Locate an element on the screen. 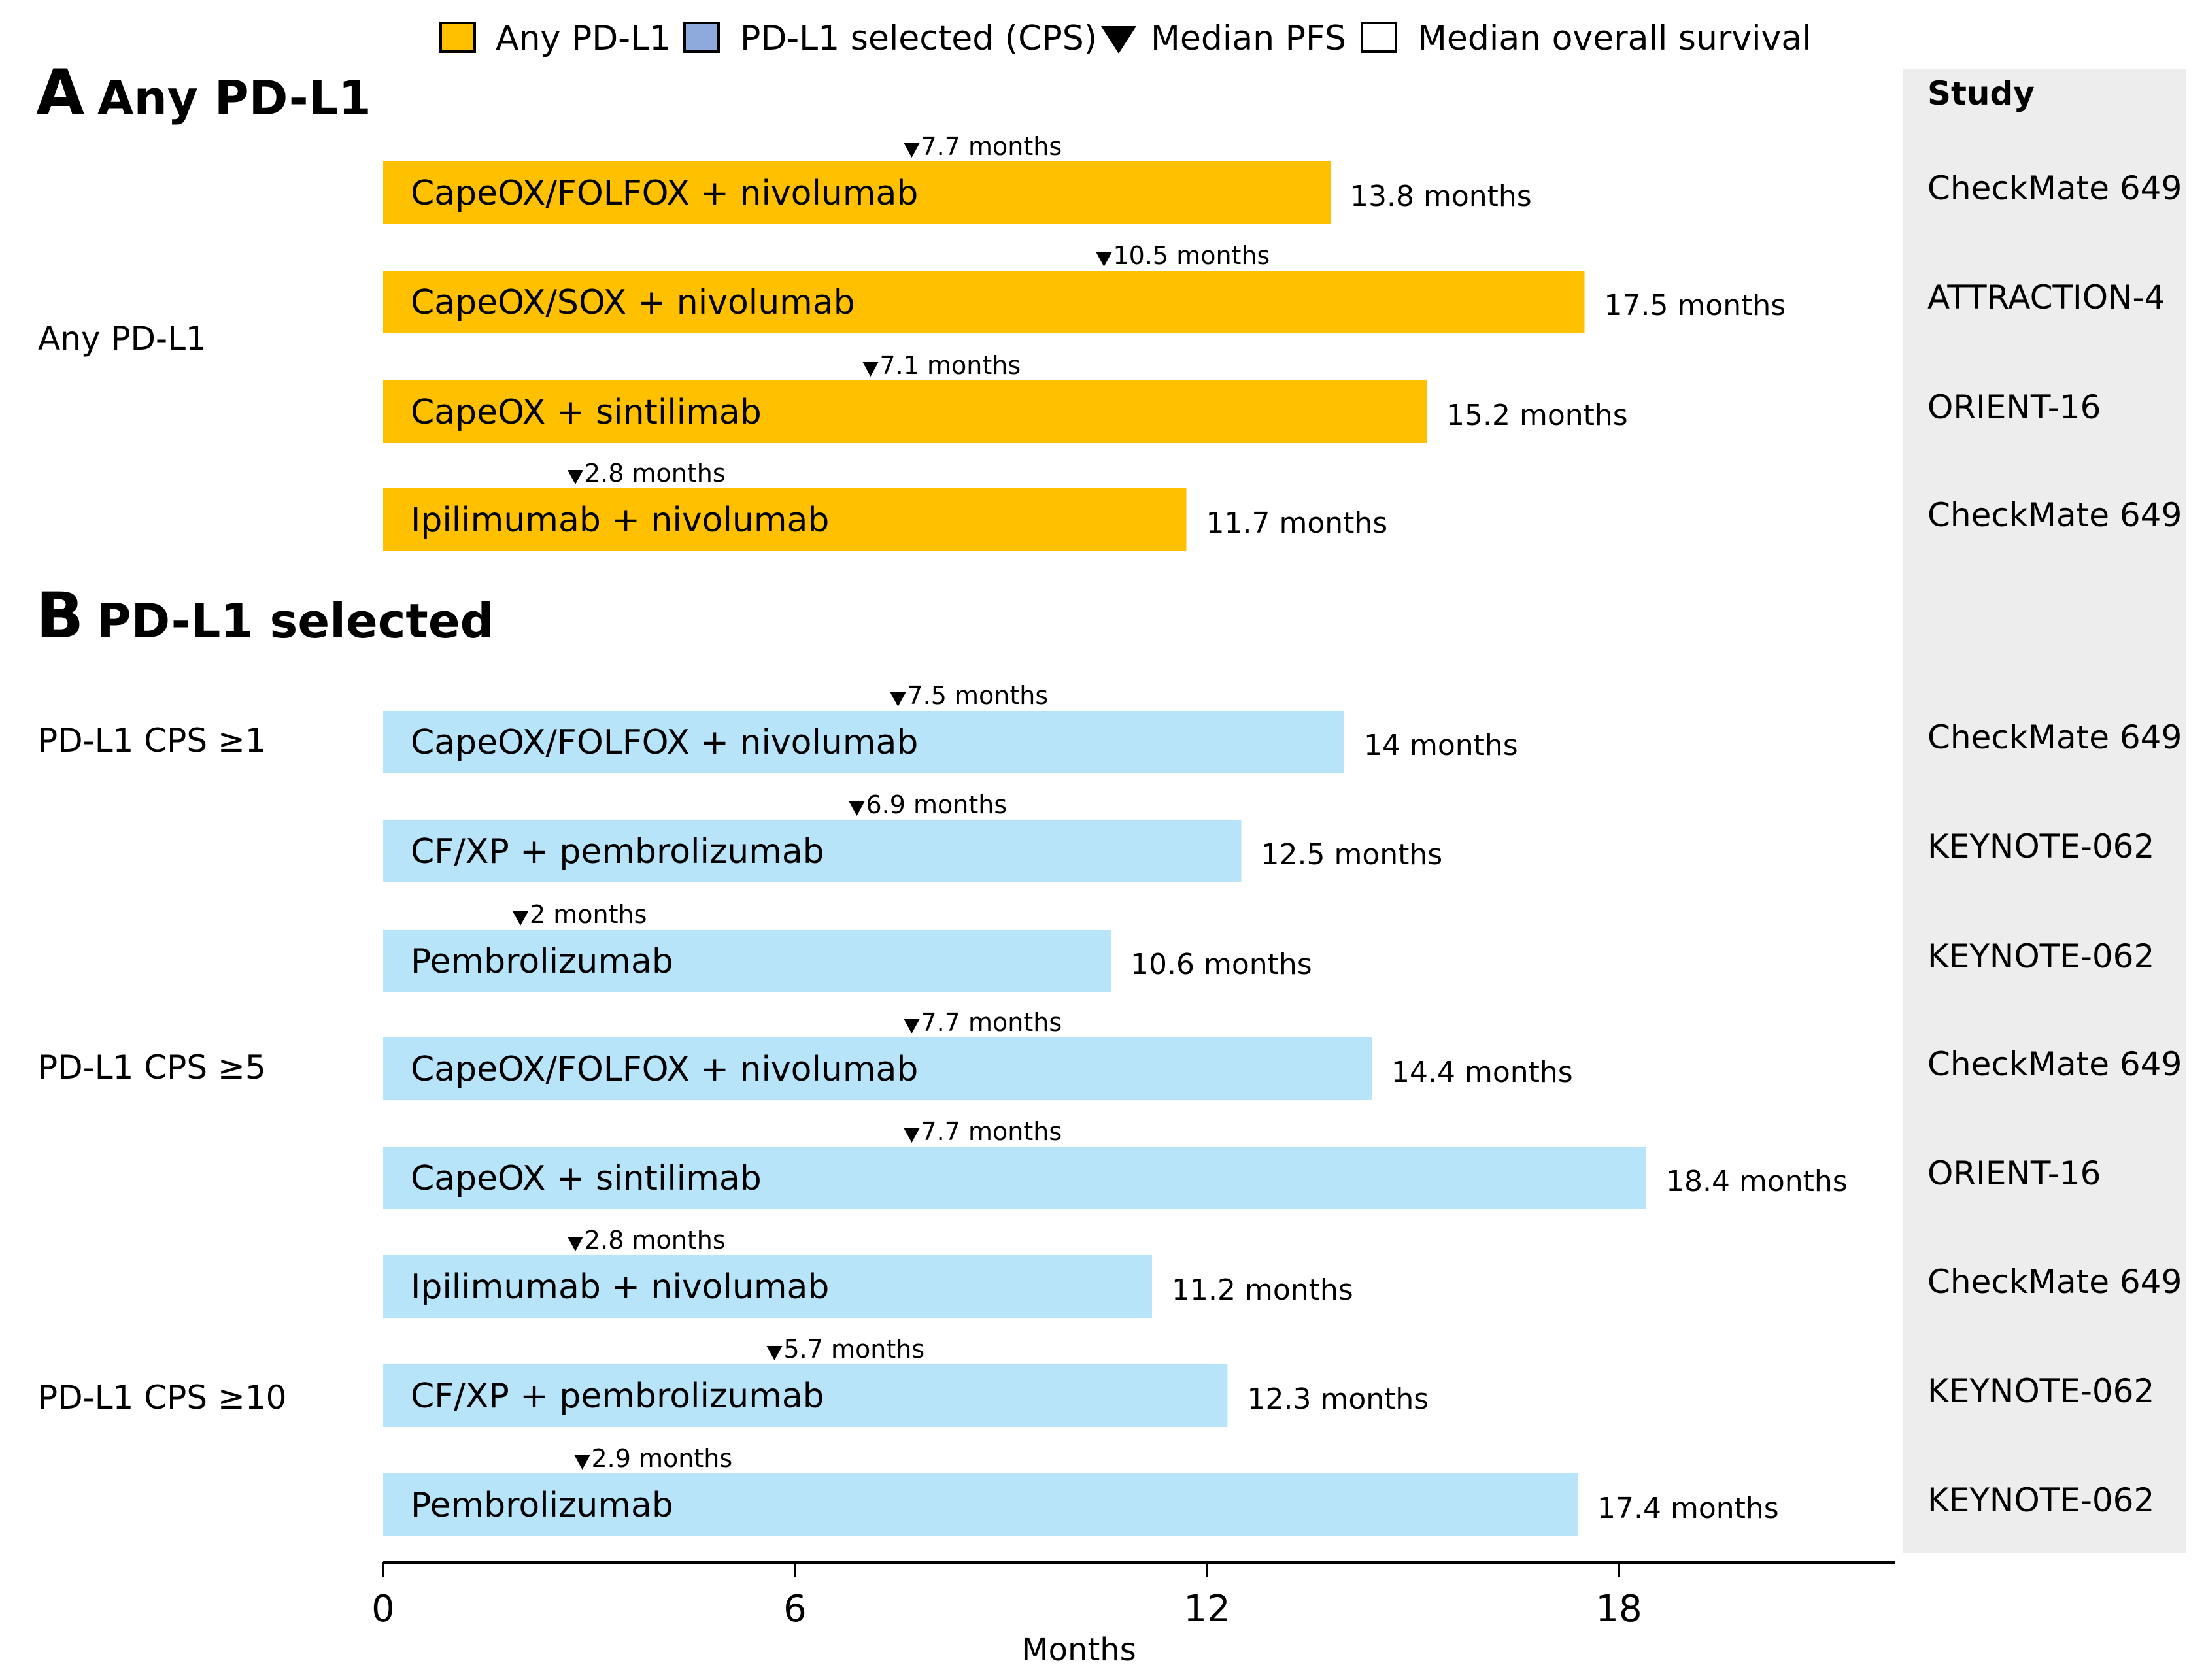 Image resolution: width=2204 pixels, height=1680 pixels. bar-regimen-label: Pembrolizumab is located at coordinates (542, 961).